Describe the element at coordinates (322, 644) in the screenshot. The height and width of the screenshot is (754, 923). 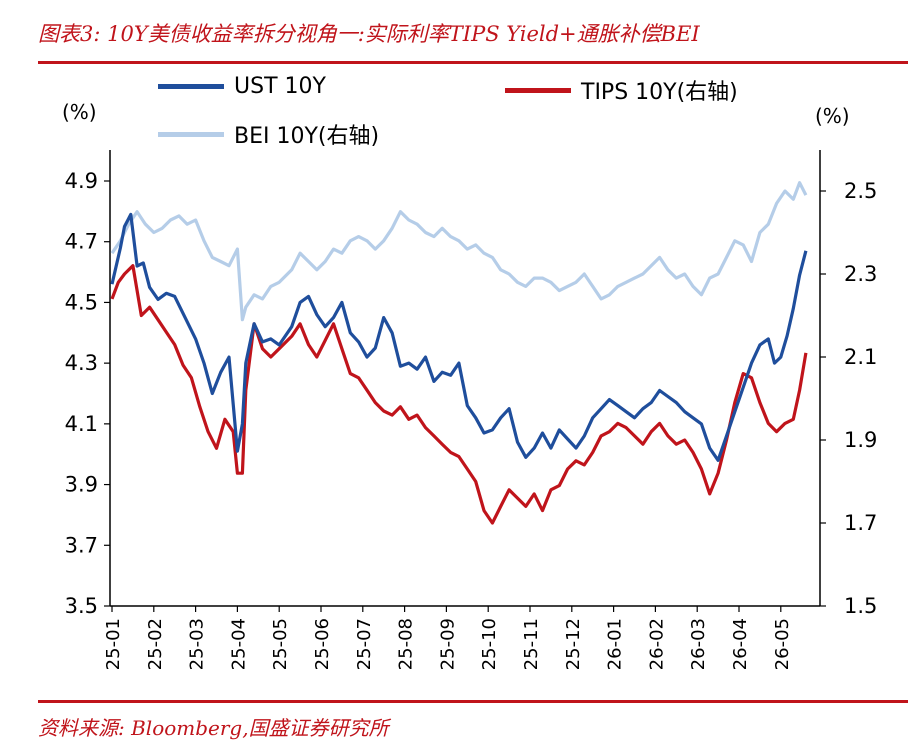
I see `x-tick-label: 25-06` at that location.